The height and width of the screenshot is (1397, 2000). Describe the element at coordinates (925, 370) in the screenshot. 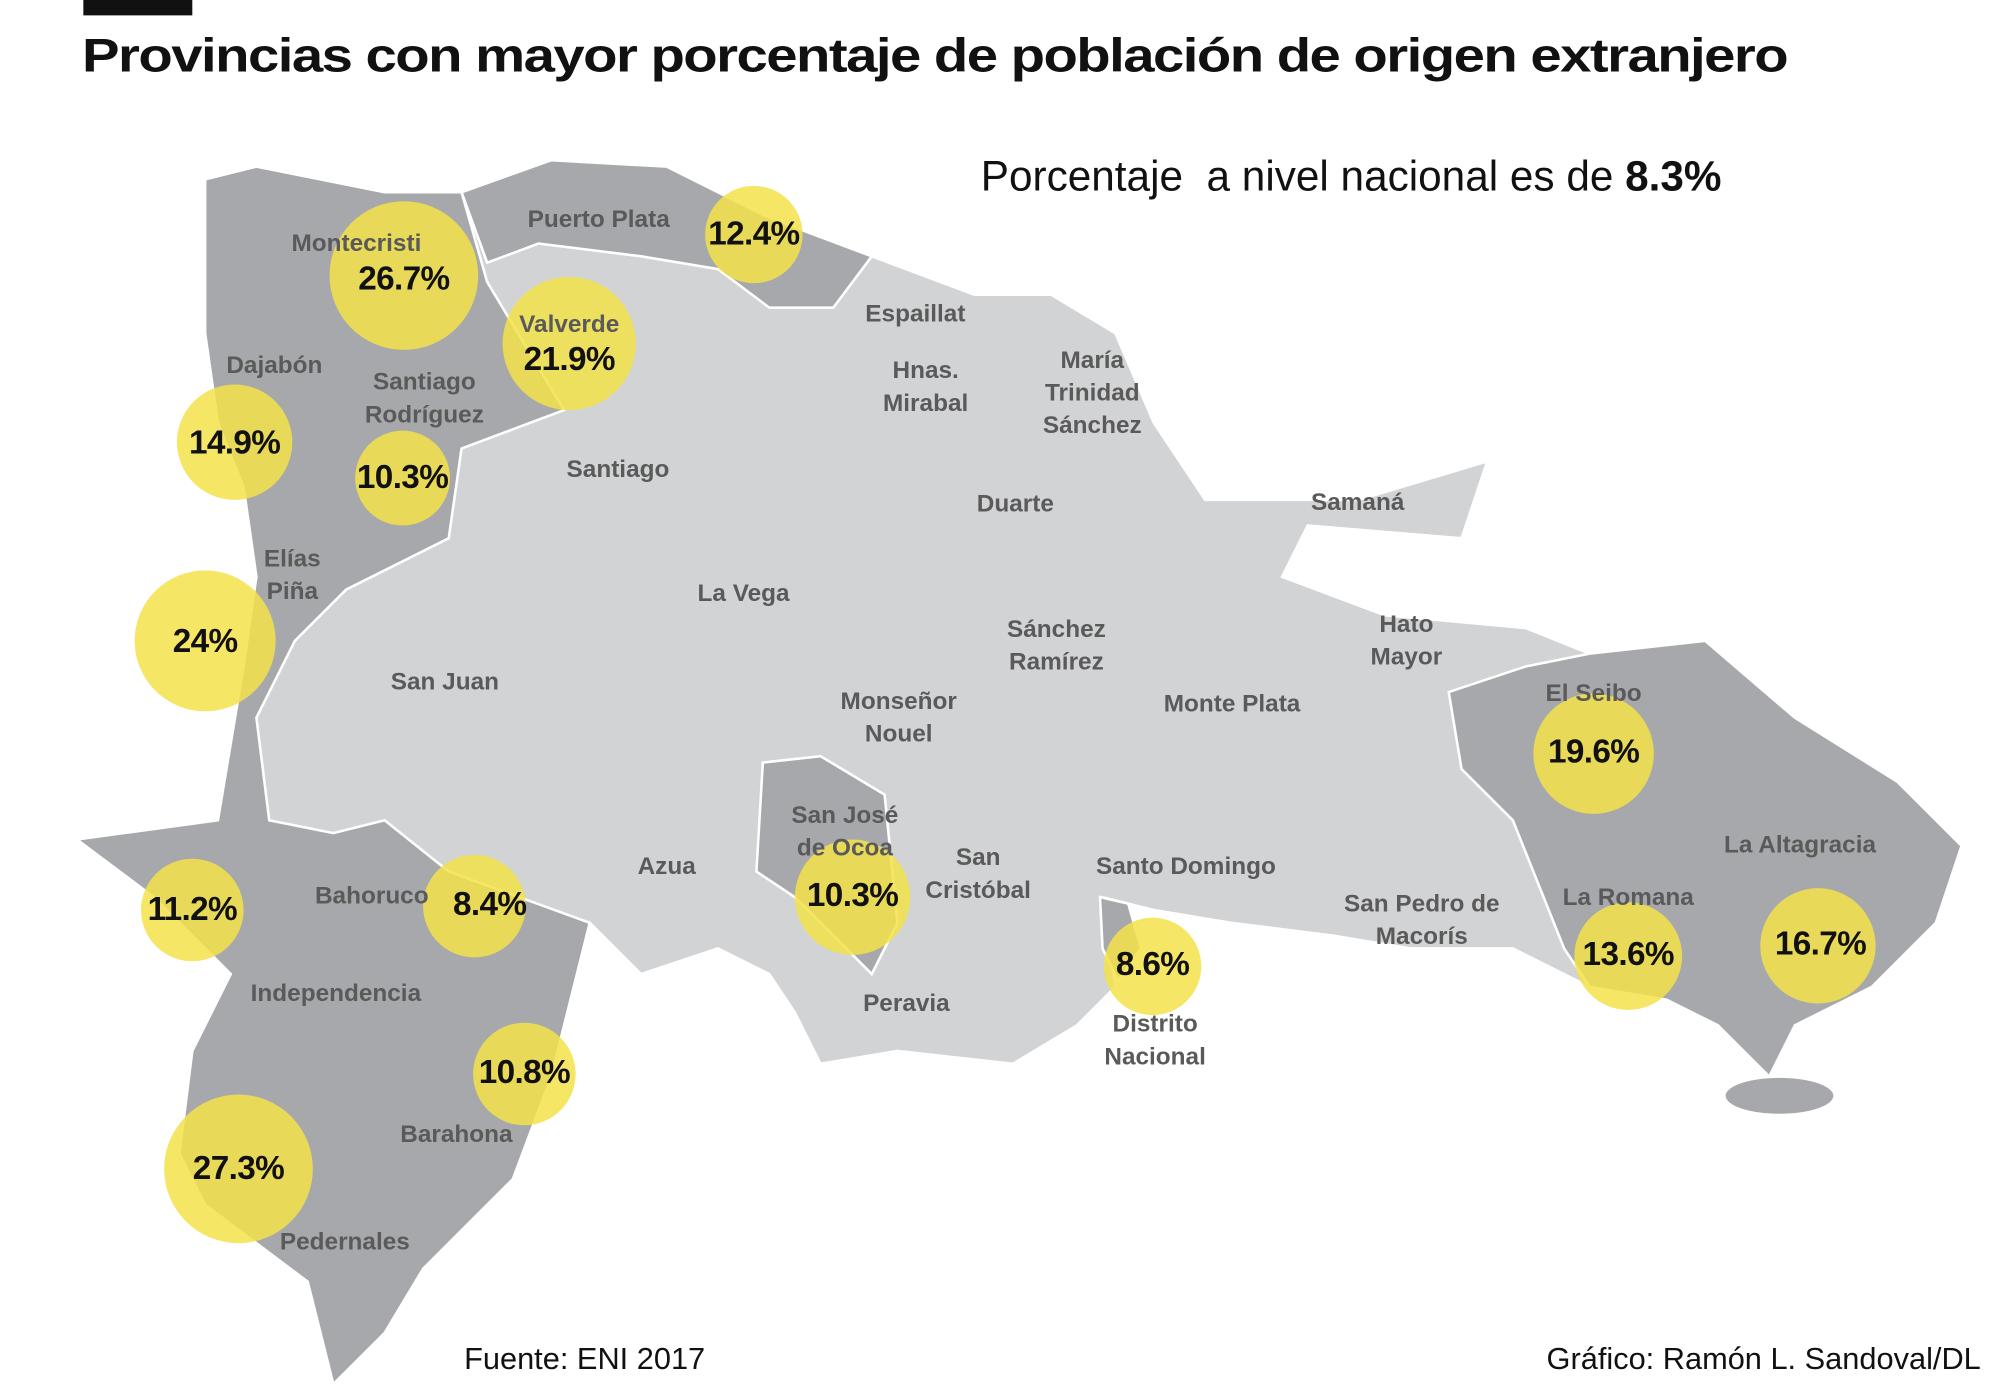

I see `province-label: Hnas.` at that location.